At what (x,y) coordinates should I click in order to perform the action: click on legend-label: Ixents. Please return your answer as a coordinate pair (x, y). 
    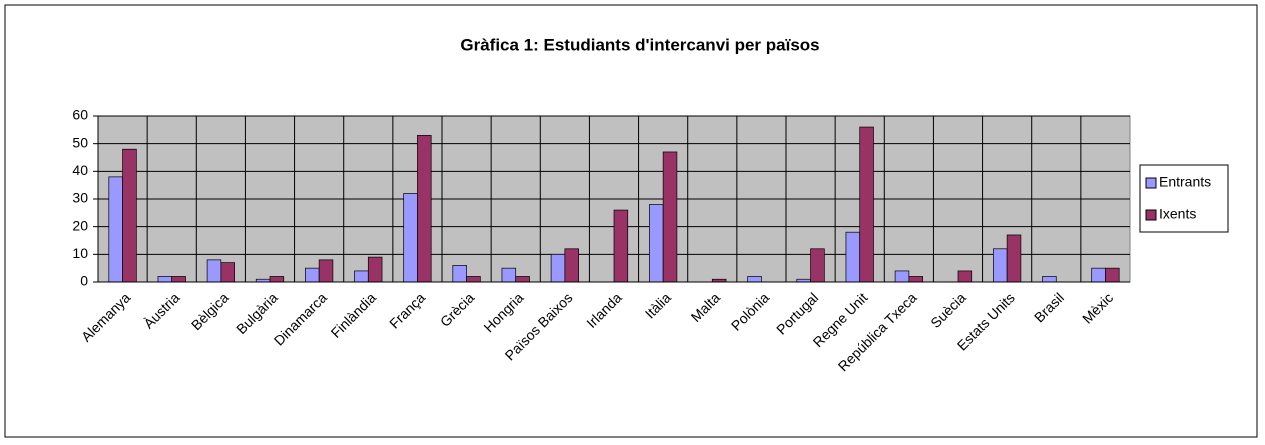
    Looking at the image, I should click on (1177, 214).